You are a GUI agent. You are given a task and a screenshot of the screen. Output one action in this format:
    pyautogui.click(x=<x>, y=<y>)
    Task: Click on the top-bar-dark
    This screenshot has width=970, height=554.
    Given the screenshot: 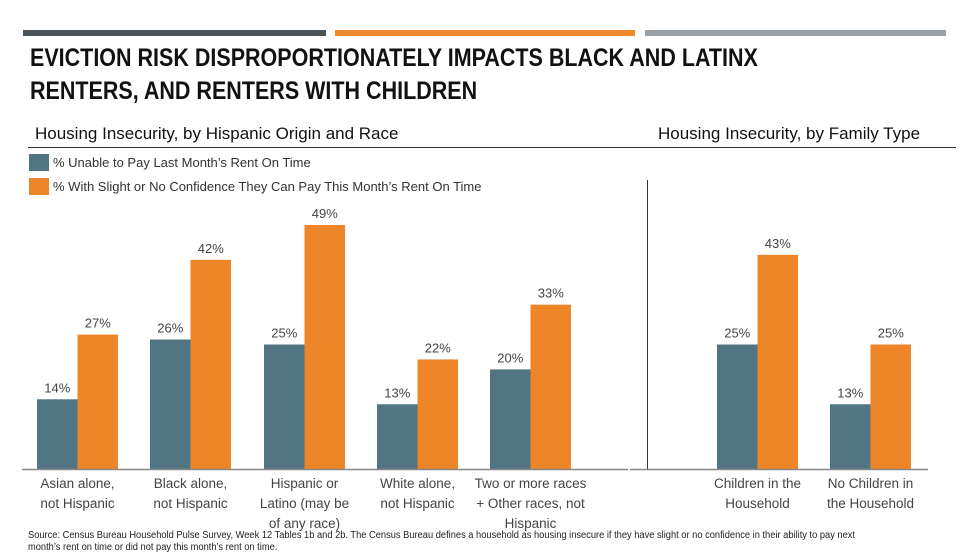 What is the action you would take?
    pyautogui.click(x=174, y=33)
    